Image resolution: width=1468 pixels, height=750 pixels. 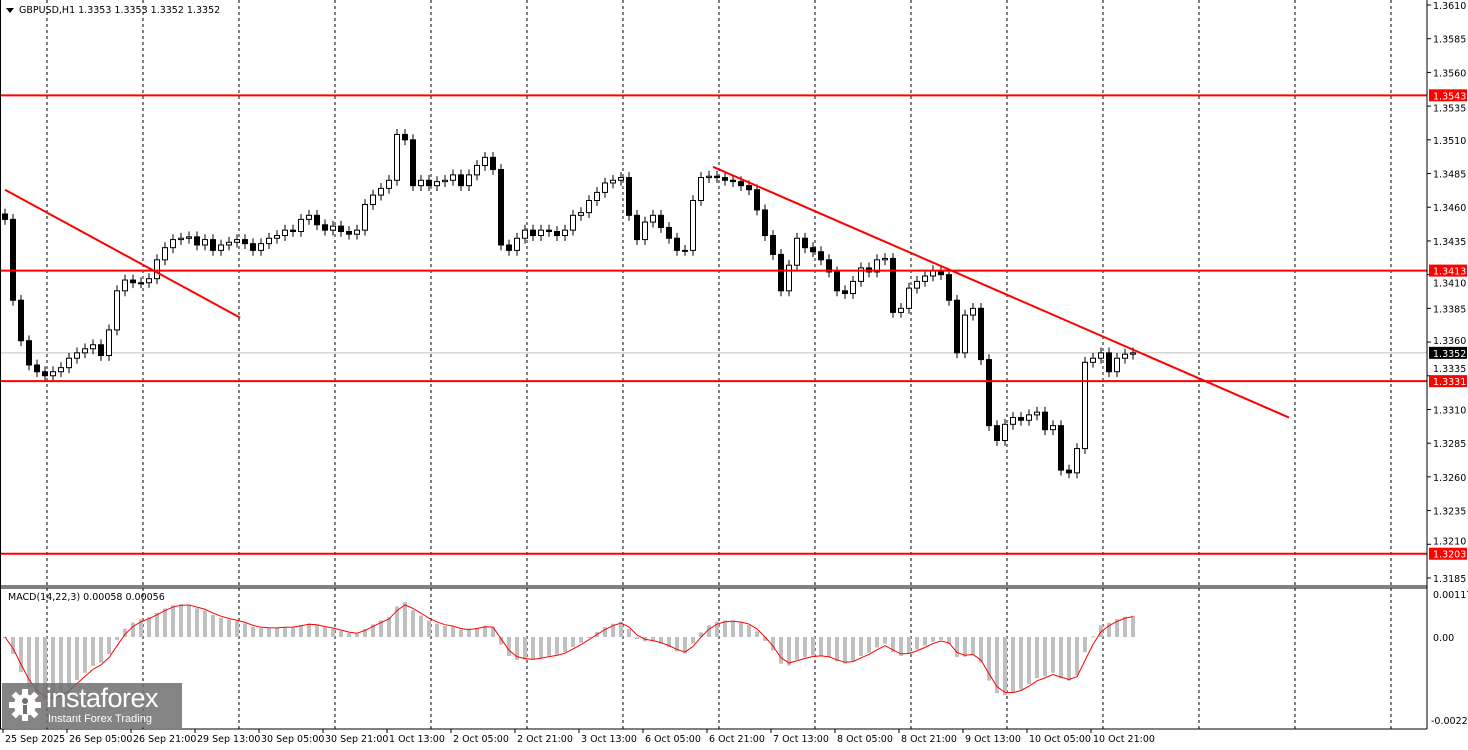 I want to click on price-tick-label: 1.3285, so click(x=1449, y=444).